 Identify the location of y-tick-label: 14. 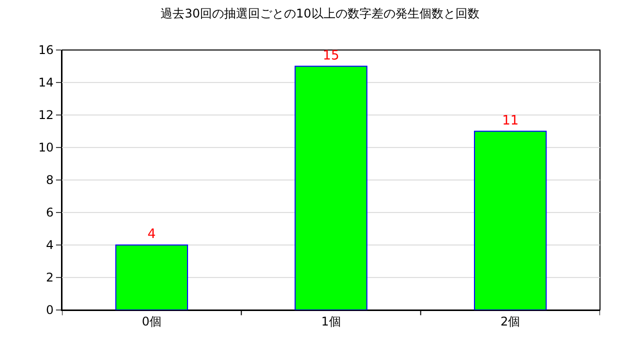
(46, 83).